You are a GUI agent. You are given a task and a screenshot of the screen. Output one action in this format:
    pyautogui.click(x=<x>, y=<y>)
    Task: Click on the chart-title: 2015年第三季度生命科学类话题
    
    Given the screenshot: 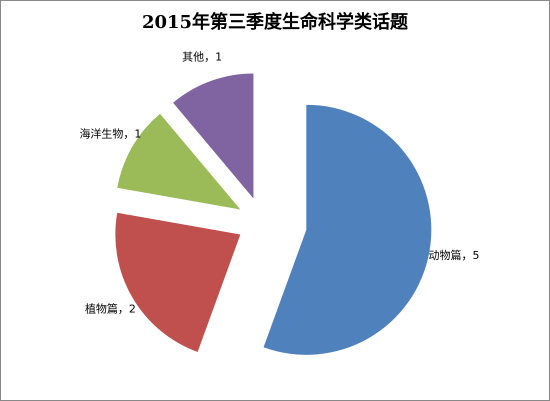 What is the action you would take?
    pyautogui.click(x=275, y=22)
    